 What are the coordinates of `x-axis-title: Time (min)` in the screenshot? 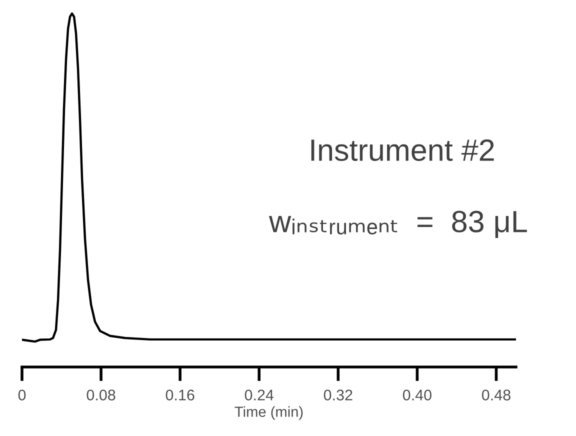 It's located at (268, 413).